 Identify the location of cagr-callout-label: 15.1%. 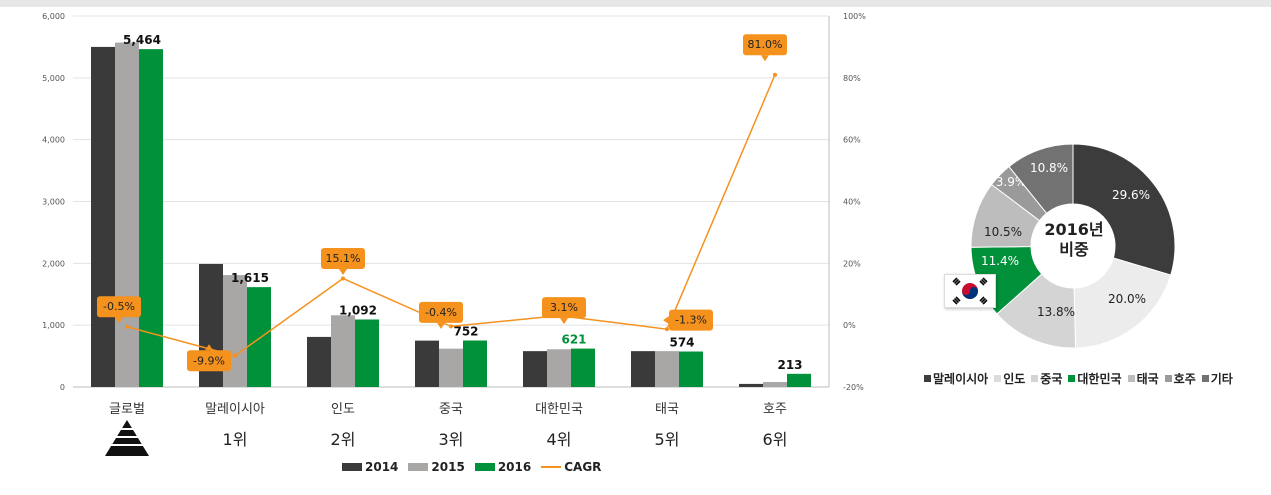
(343, 258).